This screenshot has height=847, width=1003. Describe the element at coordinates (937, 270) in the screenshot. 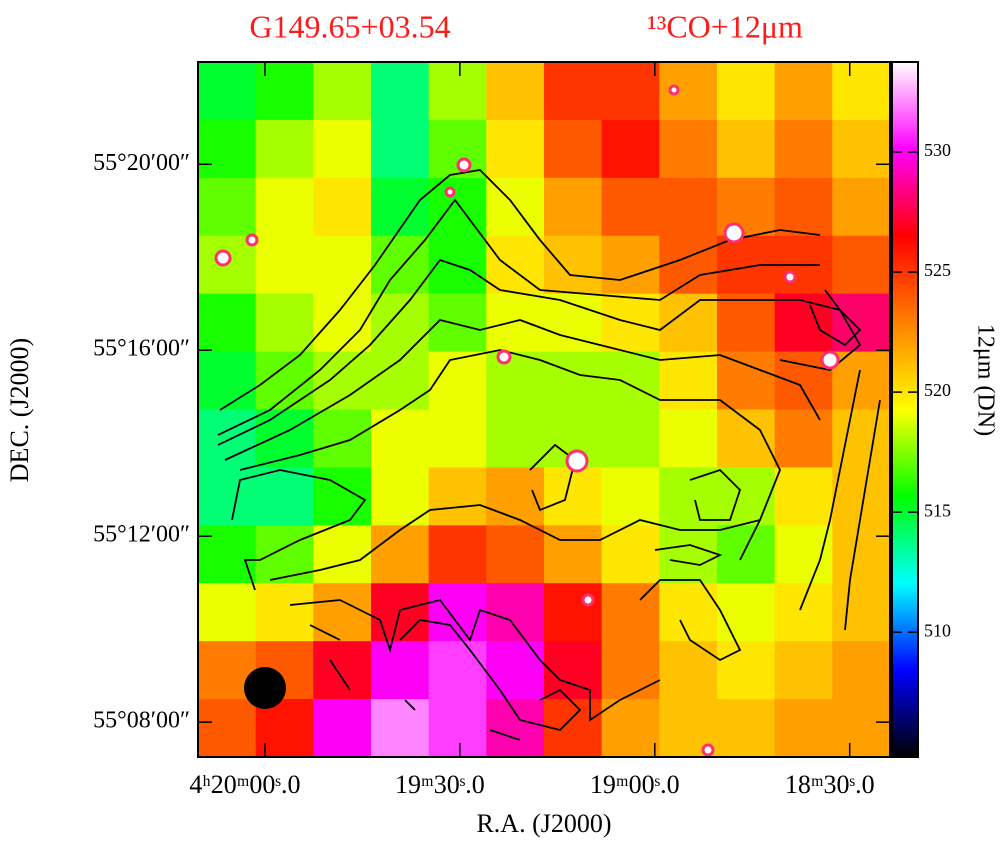

I see `colorbar-tick-label: 525` at that location.